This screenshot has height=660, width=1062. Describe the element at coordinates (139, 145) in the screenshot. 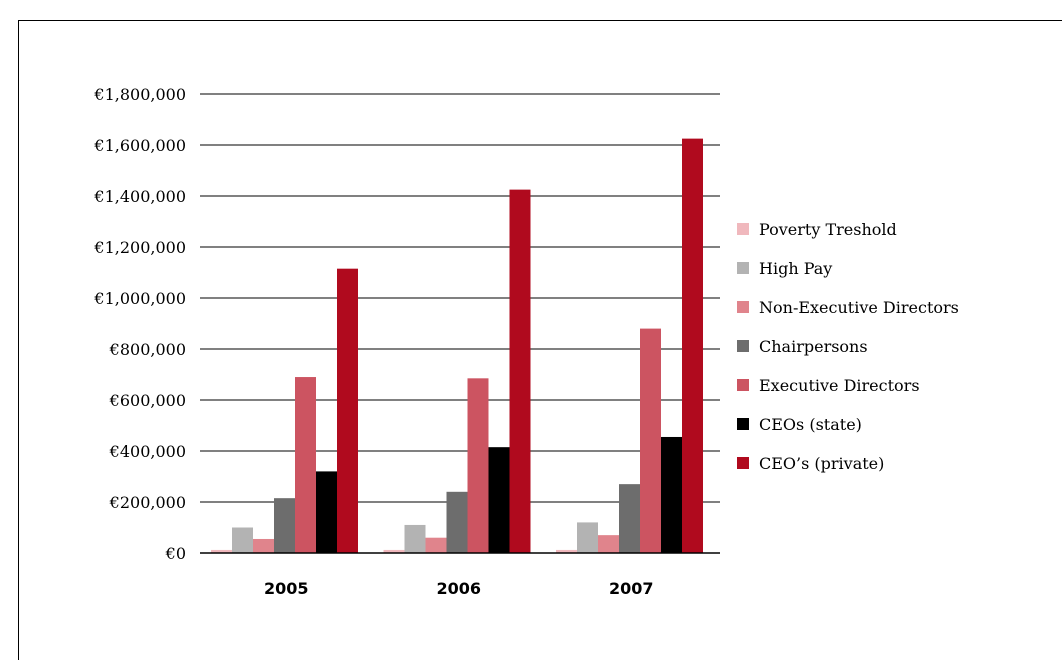

I see `y-tick-label: €1,600,000` at that location.